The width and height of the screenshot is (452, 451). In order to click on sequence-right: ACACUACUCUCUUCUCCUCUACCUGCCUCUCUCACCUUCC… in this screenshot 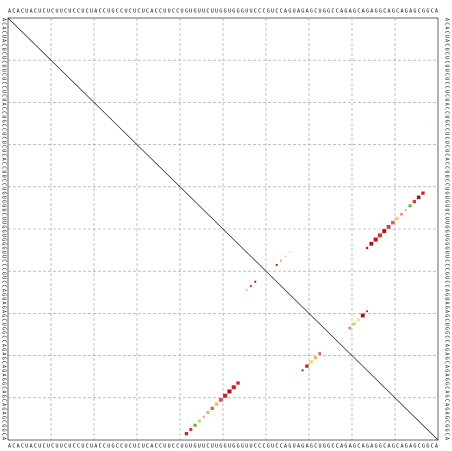, I will do `click(447, 229)`.